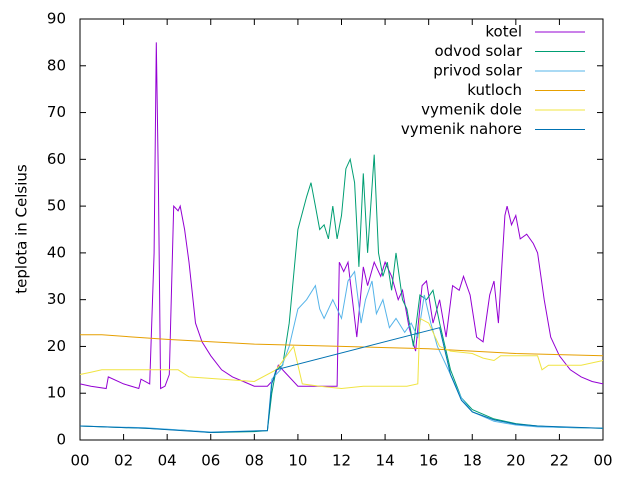 Image resolution: width=640 pixels, height=480 pixels. Describe the element at coordinates (56, 159) in the screenshot. I see `y-tick-label: 60` at that location.